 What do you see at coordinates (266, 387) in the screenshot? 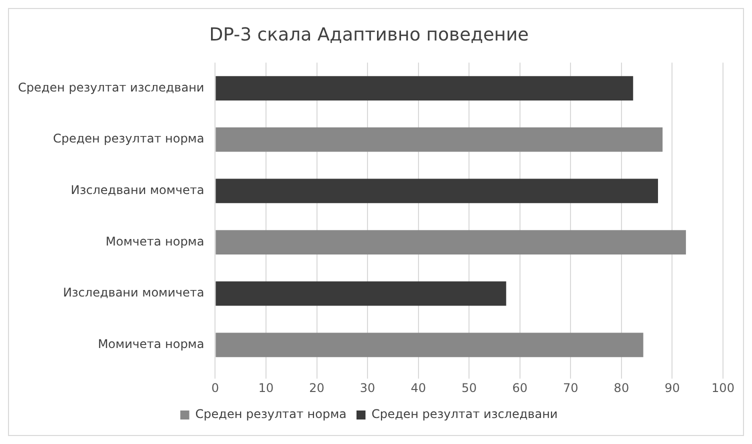
I see `x-tick-label: 10` at bounding box center [266, 387].